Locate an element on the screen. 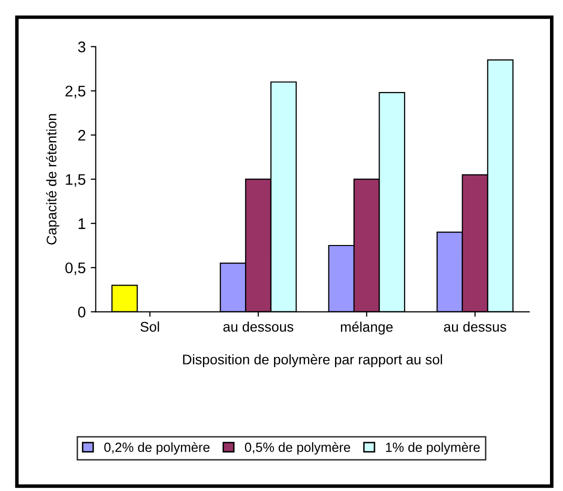  x-tick-label: Sol is located at coordinates (150, 327).